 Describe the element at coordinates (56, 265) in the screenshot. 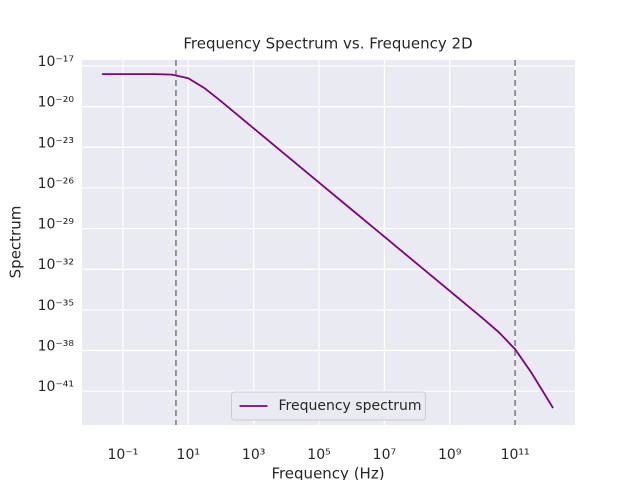

I see `y-tick-label: 10⁻³²` at that location.